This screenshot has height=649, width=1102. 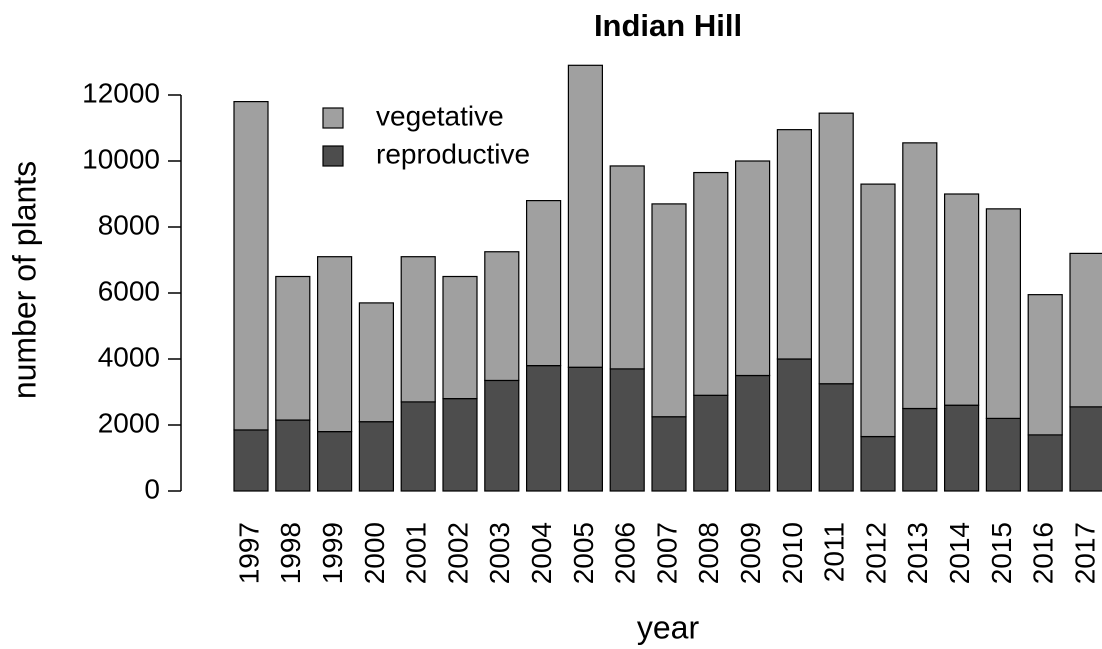 What do you see at coordinates (121, 92) in the screenshot?
I see `y-tick-label: 12000` at bounding box center [121, 92].